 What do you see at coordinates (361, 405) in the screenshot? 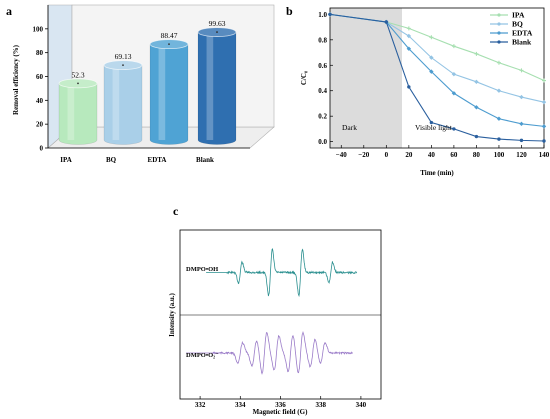
I see `x-tick-label: 340` at bounding box center [361, 405].